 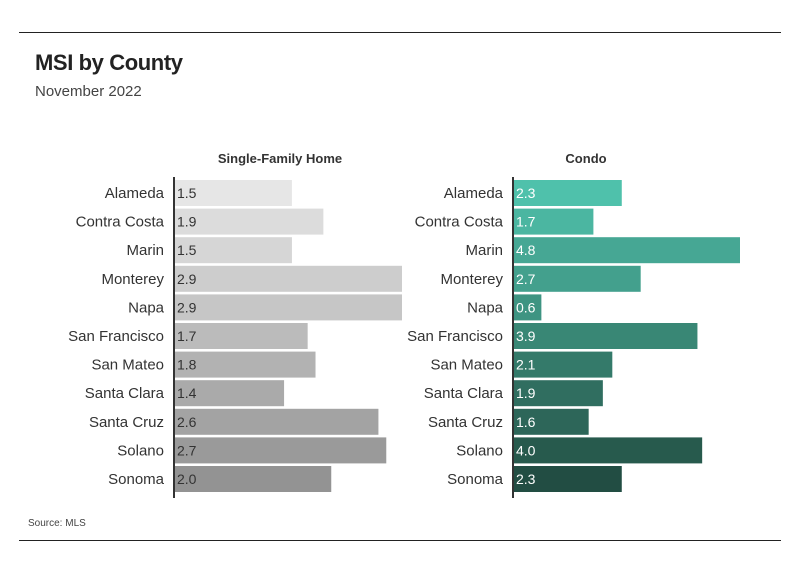 I want to click on chart-title: MSI by County, so click(x=109, y=62).